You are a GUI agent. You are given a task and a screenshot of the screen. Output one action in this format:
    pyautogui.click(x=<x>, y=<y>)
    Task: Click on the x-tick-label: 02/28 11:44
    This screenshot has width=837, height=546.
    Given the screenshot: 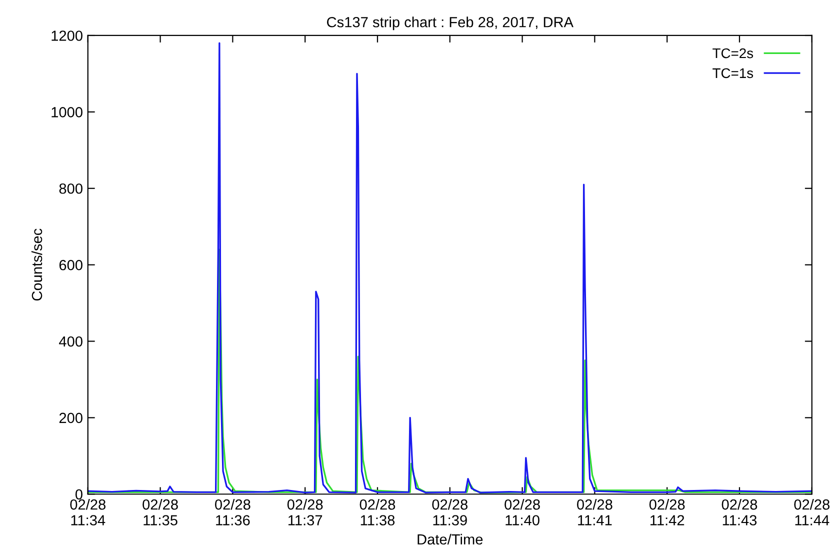 What is the action you would take?
    pyautogui.click(x=812, y=512)
    